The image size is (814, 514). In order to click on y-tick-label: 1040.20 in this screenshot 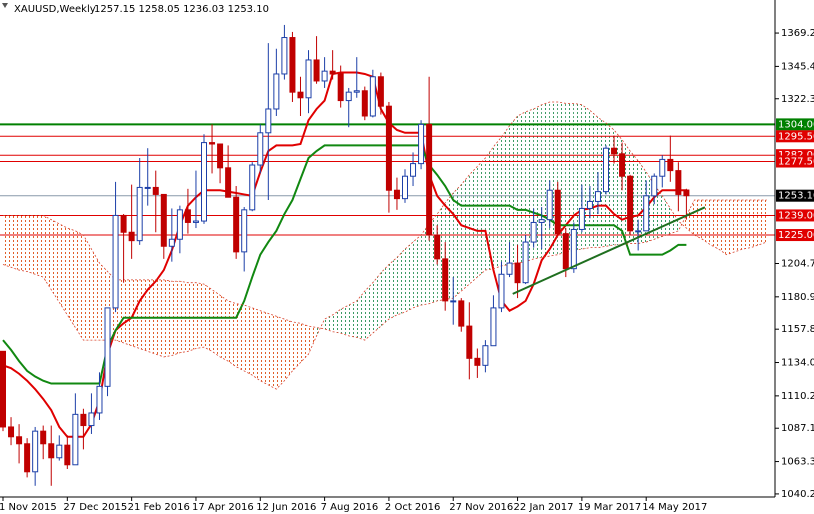, I will do `click(797, 494)`.